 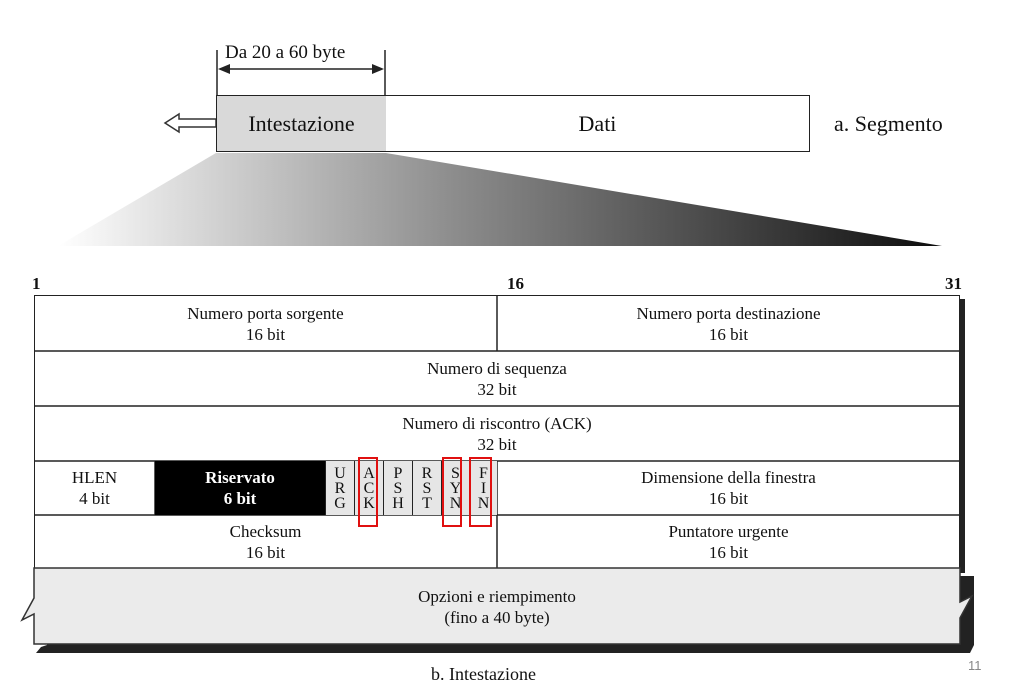 What do you see at coordinates (240, 477) in the screenshot?
I see `reserved-name: Riservato` at bounding box center [240, 477].